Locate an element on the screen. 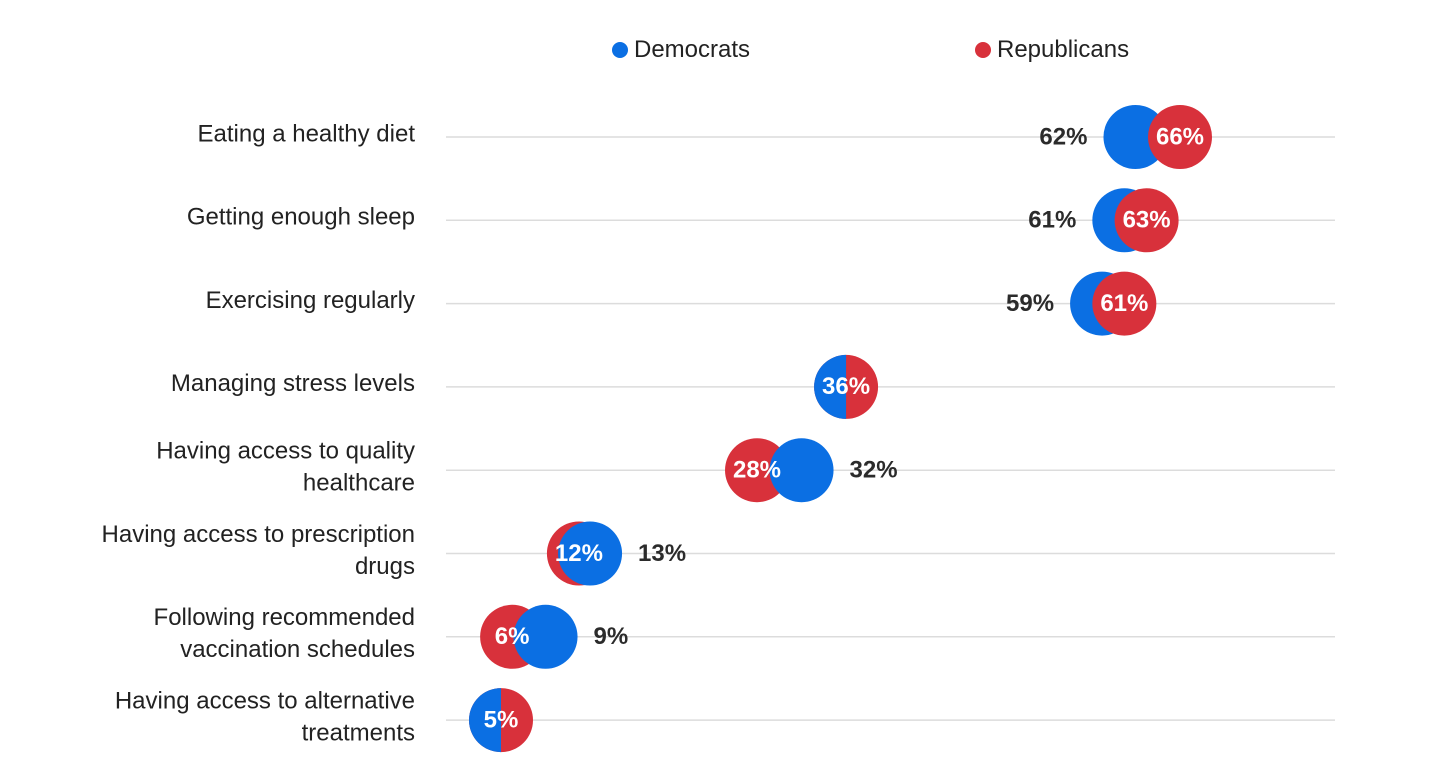  category-label: Following recommended is located at coordinates (284, 617).